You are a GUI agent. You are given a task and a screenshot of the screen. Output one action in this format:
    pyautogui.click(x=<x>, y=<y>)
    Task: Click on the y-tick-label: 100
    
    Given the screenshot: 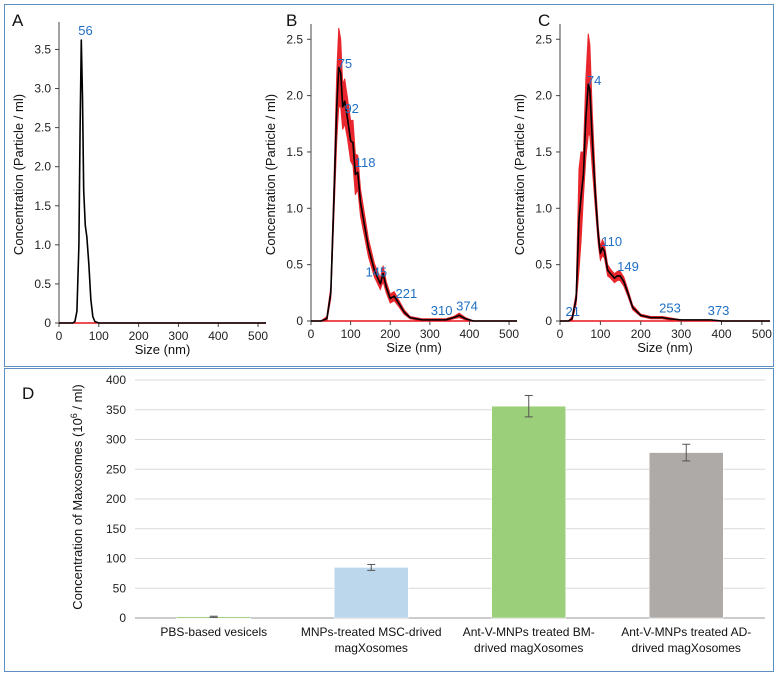 What is the action you would take?
    pyautogui.click(x=116, y=559)
    